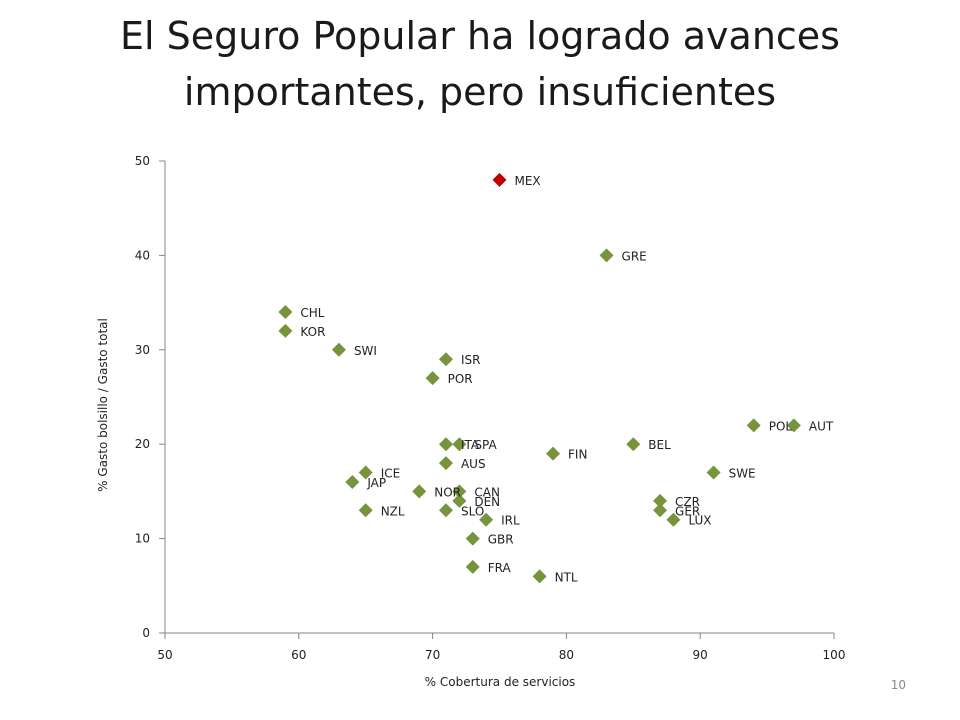 Image resolution: width=960 pixels, height=720 pixels. I want to click on data-label-bel: BEL, so click(659, 445).